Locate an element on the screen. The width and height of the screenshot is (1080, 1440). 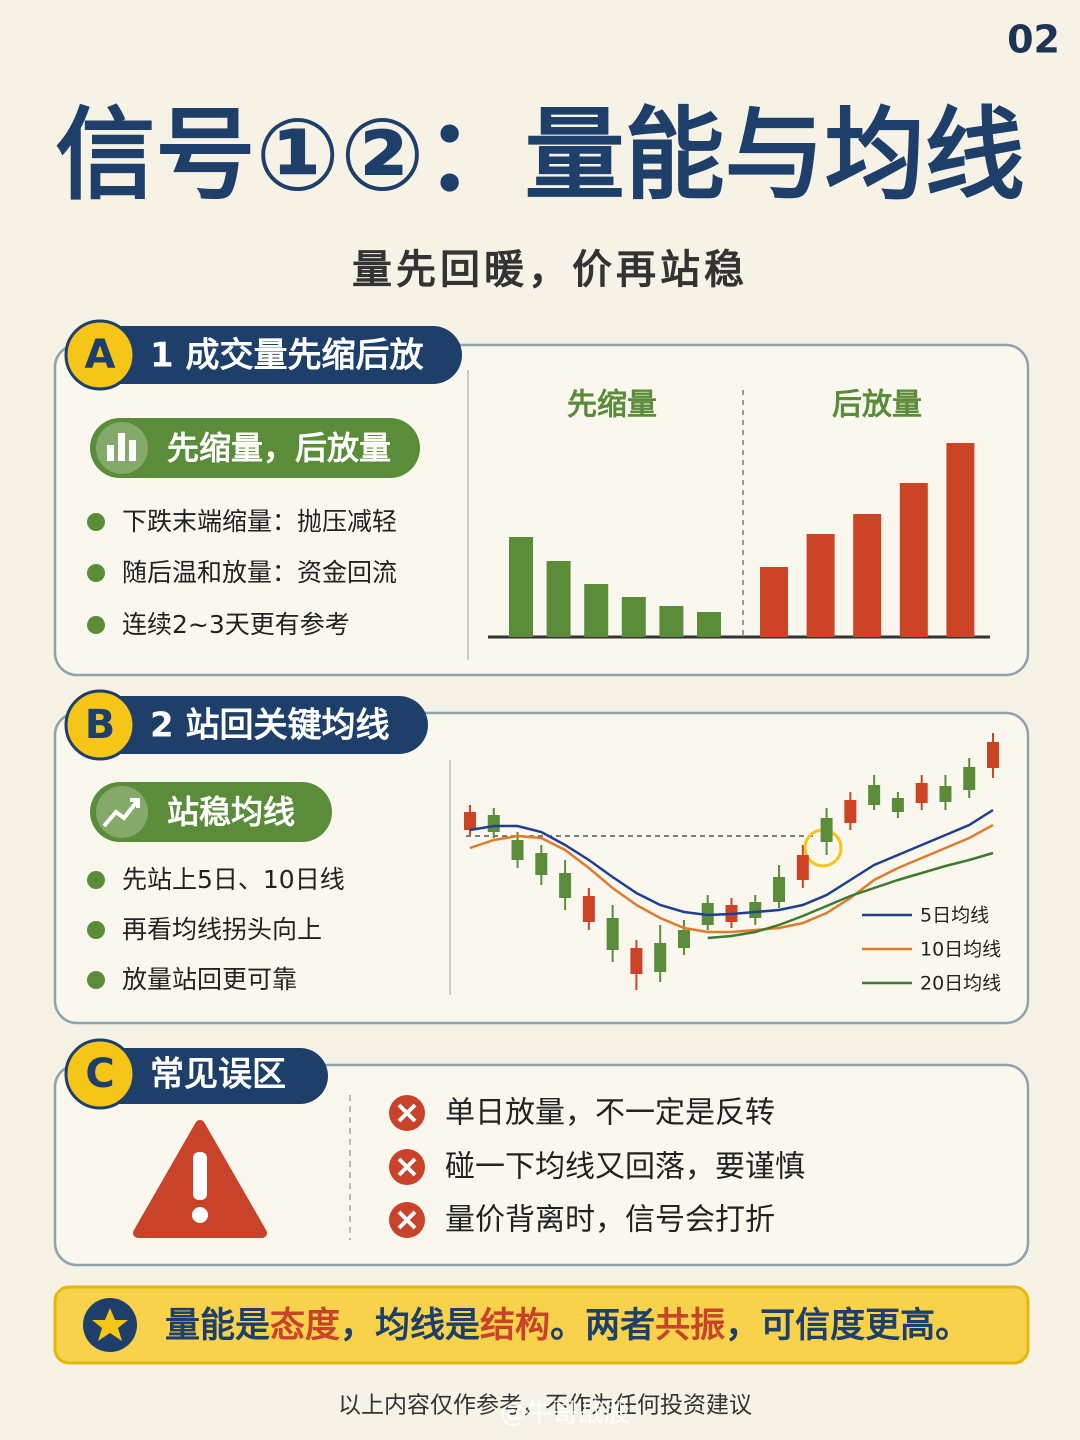
star-icon is located at coordinates (110, 1324).